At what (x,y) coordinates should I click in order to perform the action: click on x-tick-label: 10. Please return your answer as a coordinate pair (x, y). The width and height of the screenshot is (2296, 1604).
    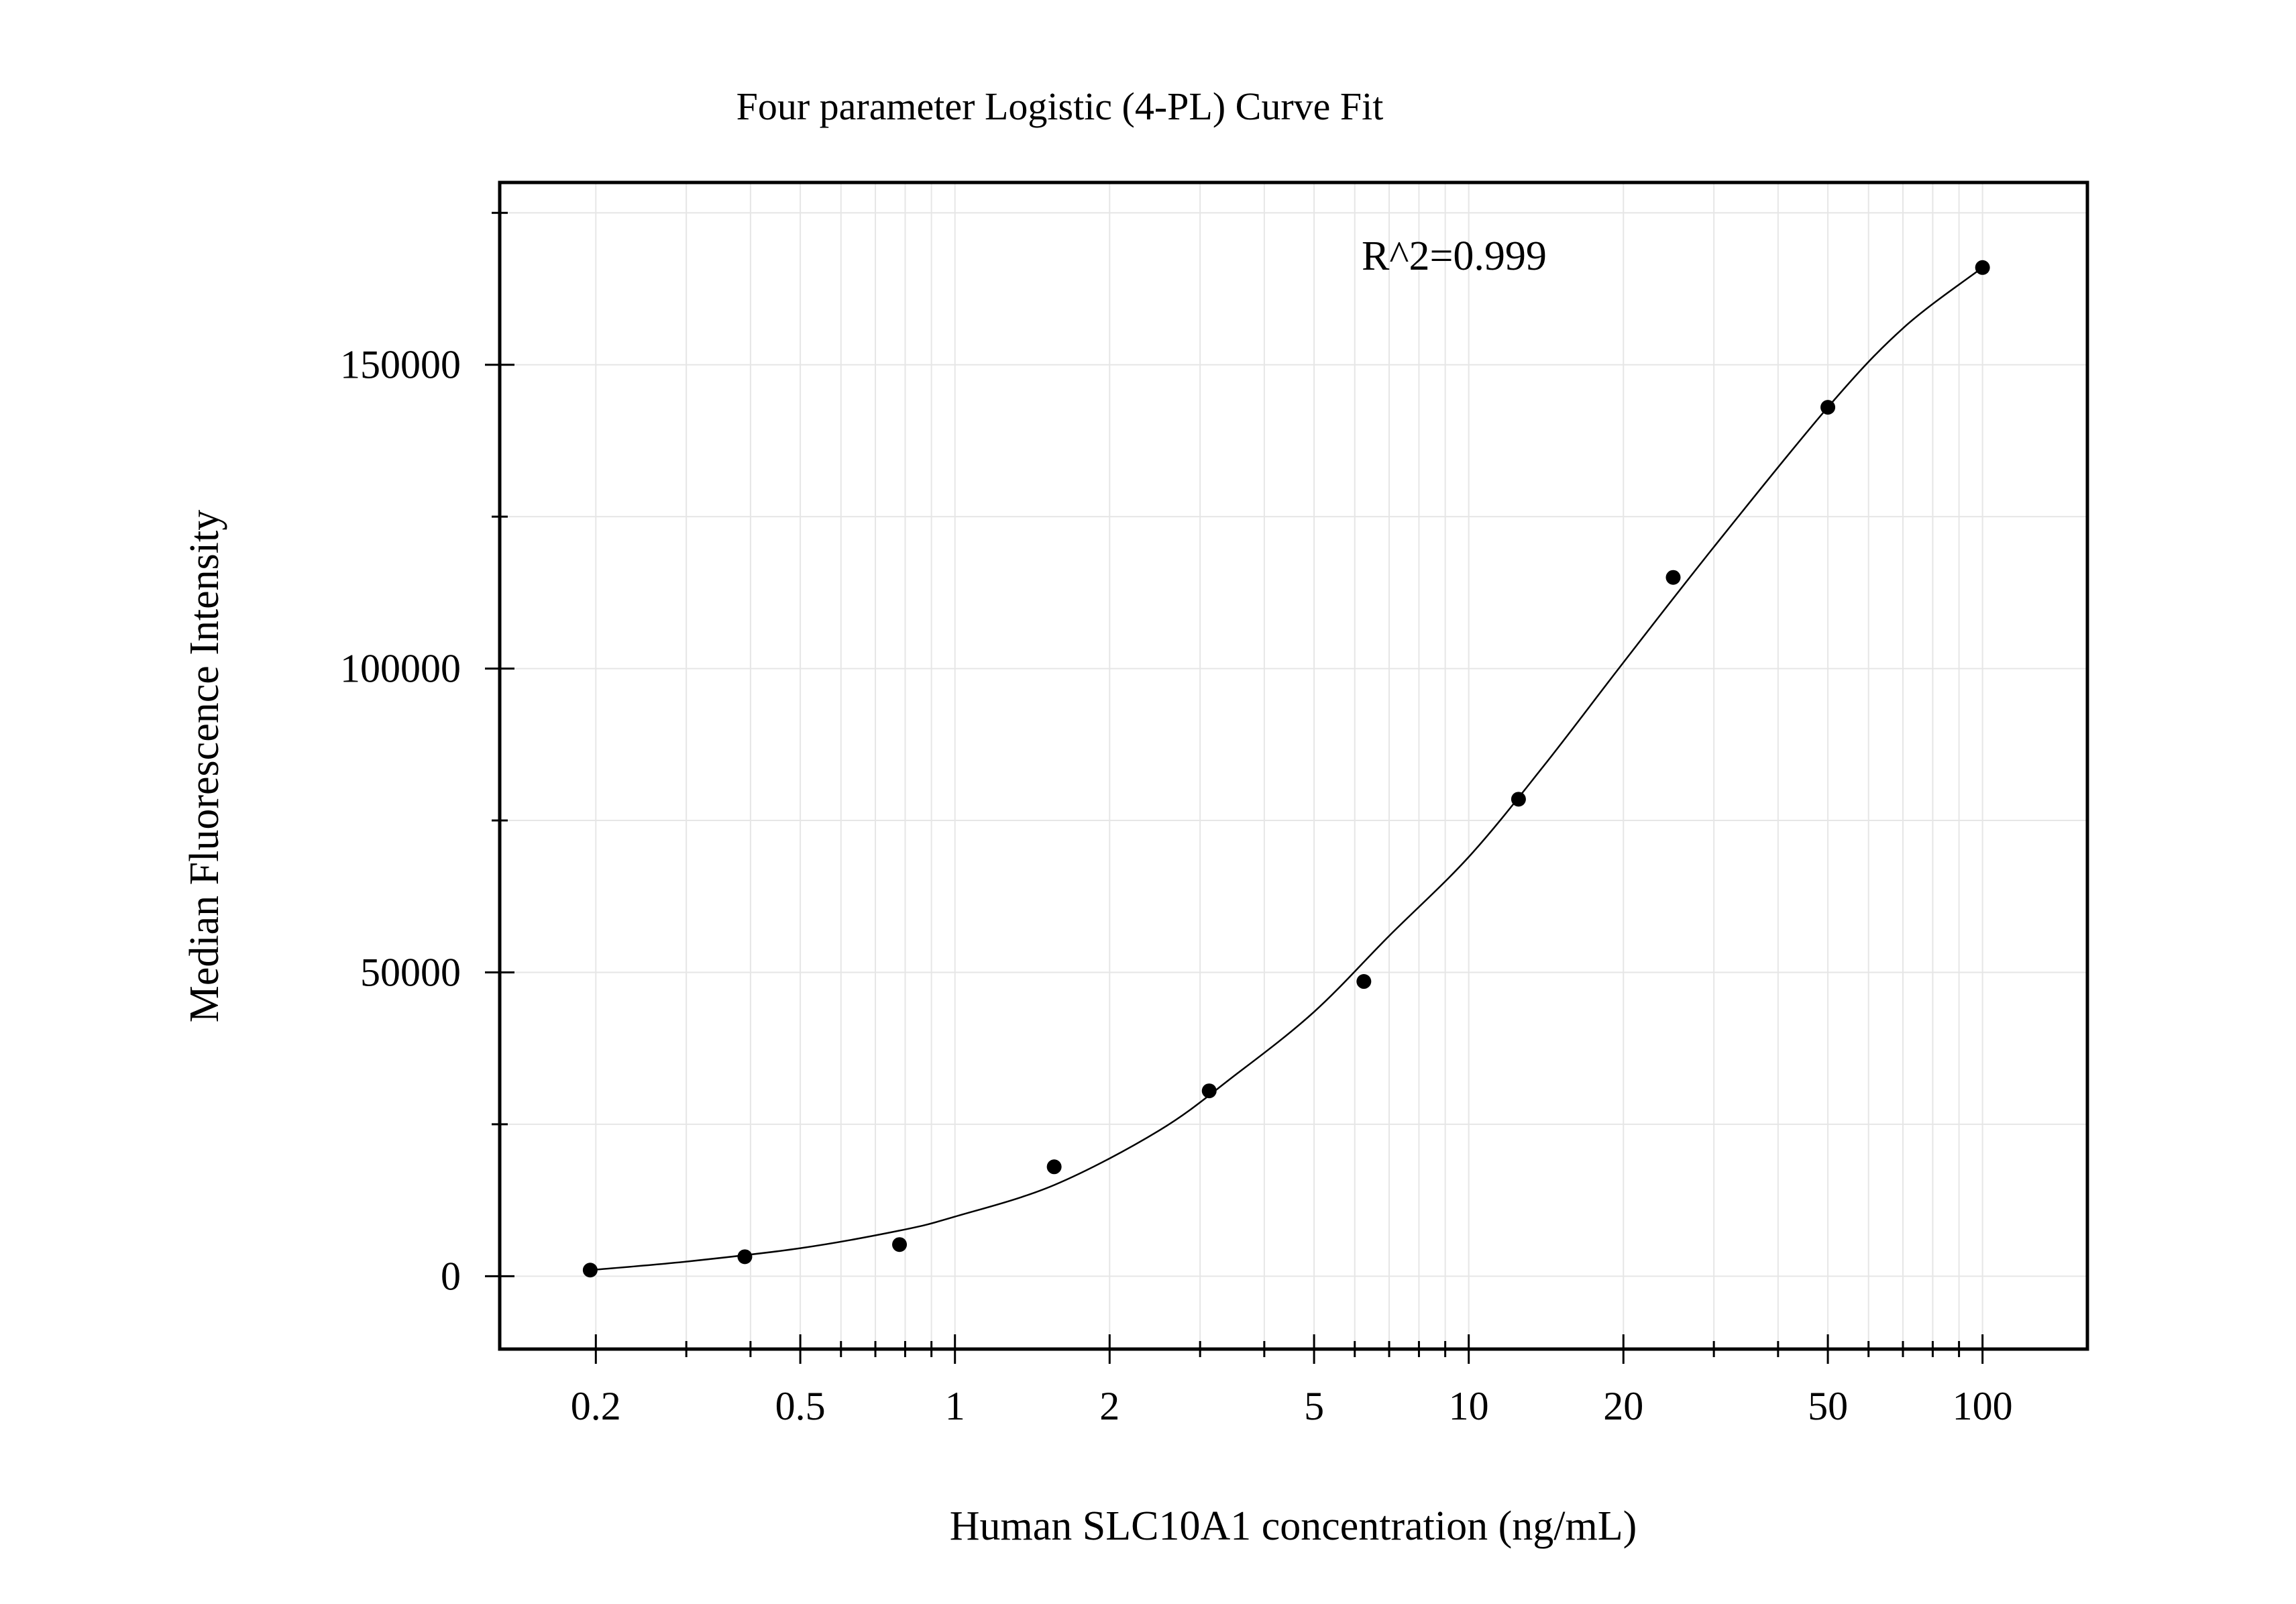
    Looking at the image, I should click on (1469, 1406).